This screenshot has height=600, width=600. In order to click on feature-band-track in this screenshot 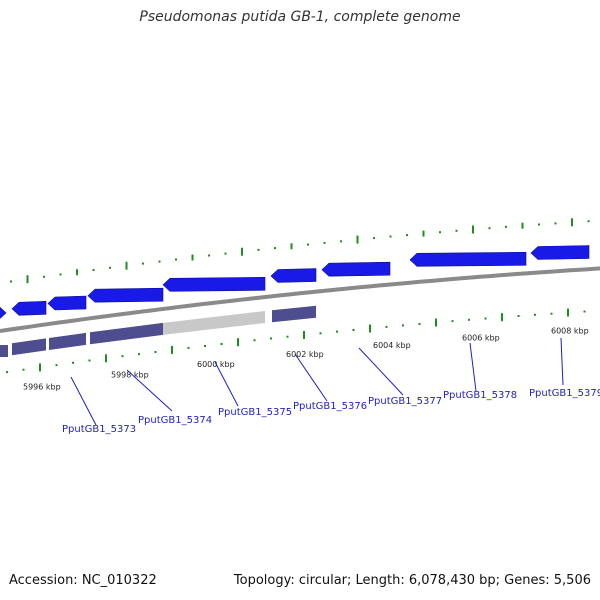, I will do `click(158, 331)`.